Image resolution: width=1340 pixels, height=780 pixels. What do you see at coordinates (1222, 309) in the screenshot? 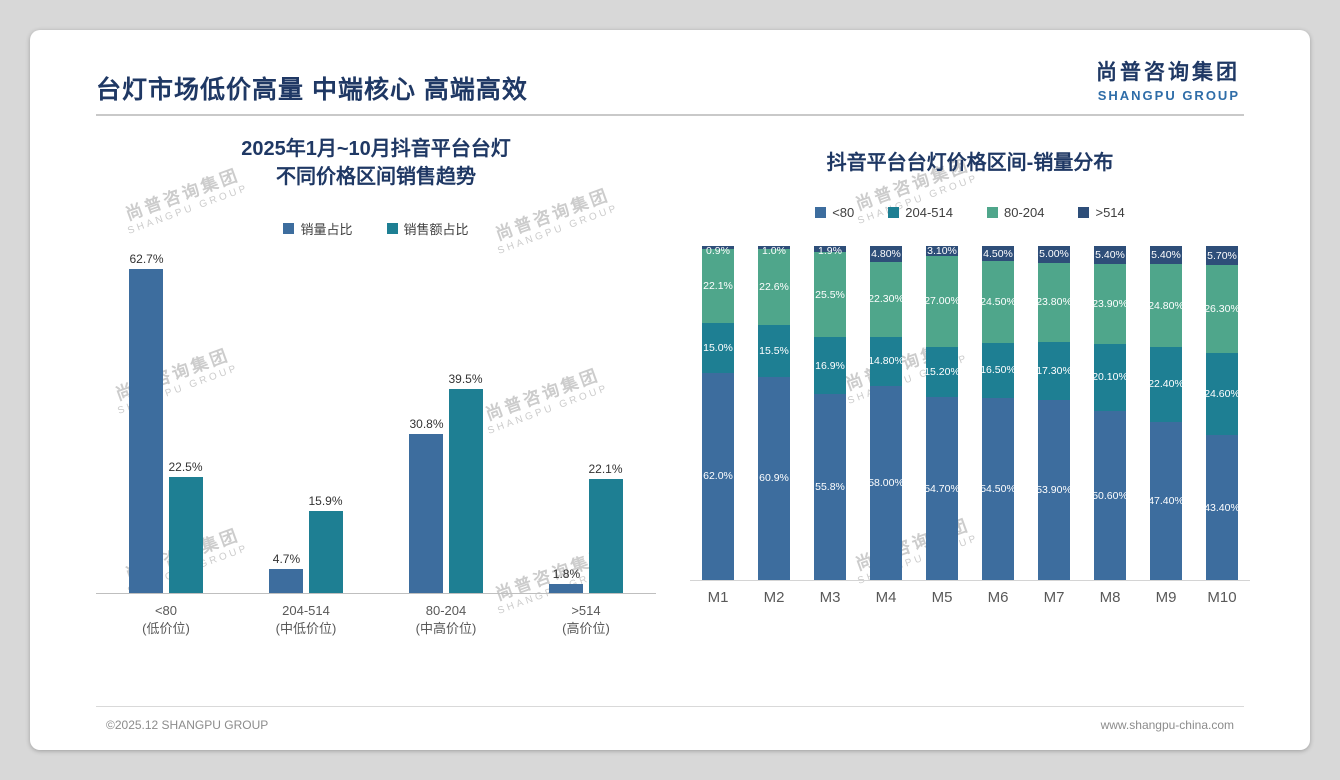
I see `stacked-segment: 26.30%` at bounding box center [1222, 309].